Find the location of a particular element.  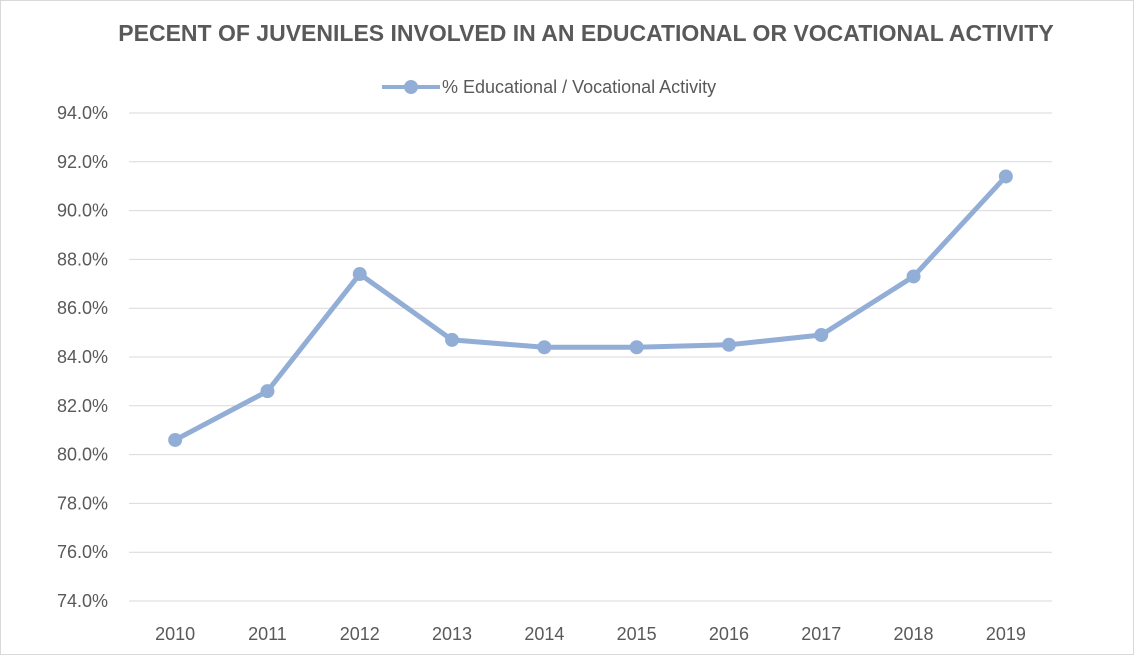

y-tick-label: 84.0% is located at coordinates (82, 357).